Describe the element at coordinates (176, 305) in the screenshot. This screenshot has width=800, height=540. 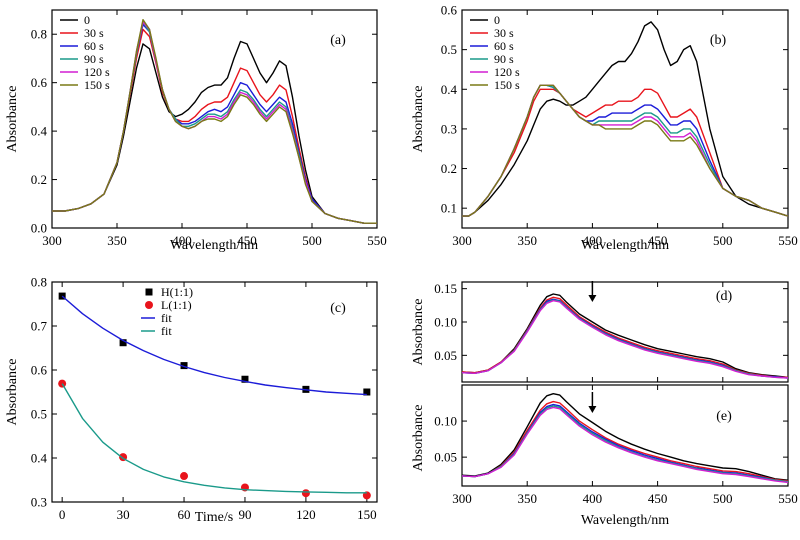
I see `legend-label: L(1:1)` at that location.